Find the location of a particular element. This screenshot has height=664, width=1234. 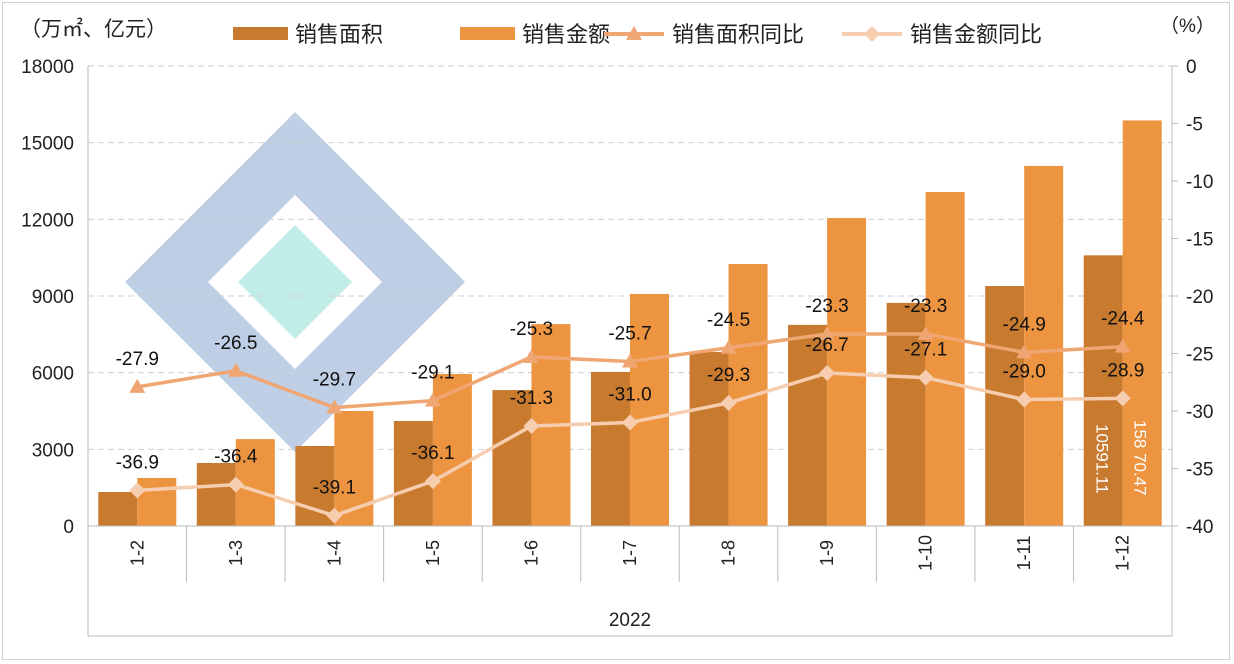

data-label-area-yoy: -24.9 is located at coordinates (1024, 324).